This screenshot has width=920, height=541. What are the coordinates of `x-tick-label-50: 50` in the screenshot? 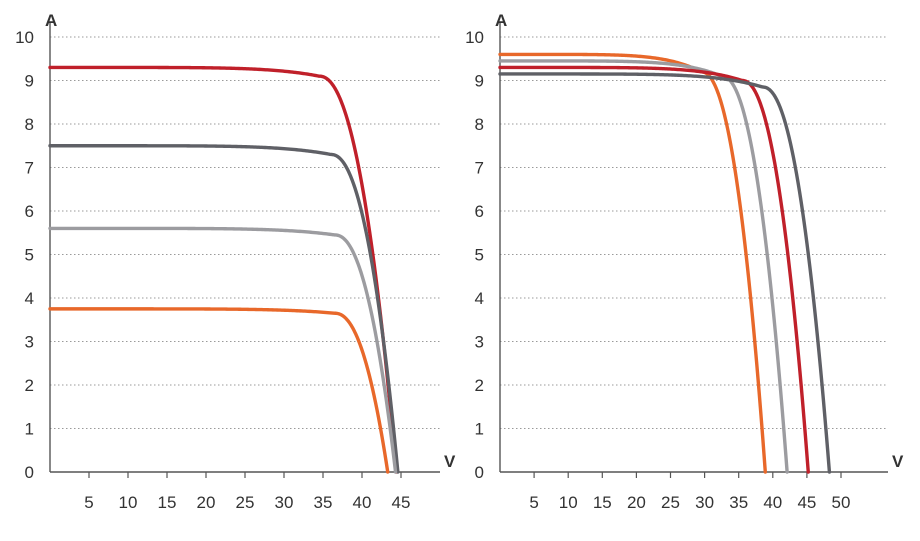 It's located at (841, 502).